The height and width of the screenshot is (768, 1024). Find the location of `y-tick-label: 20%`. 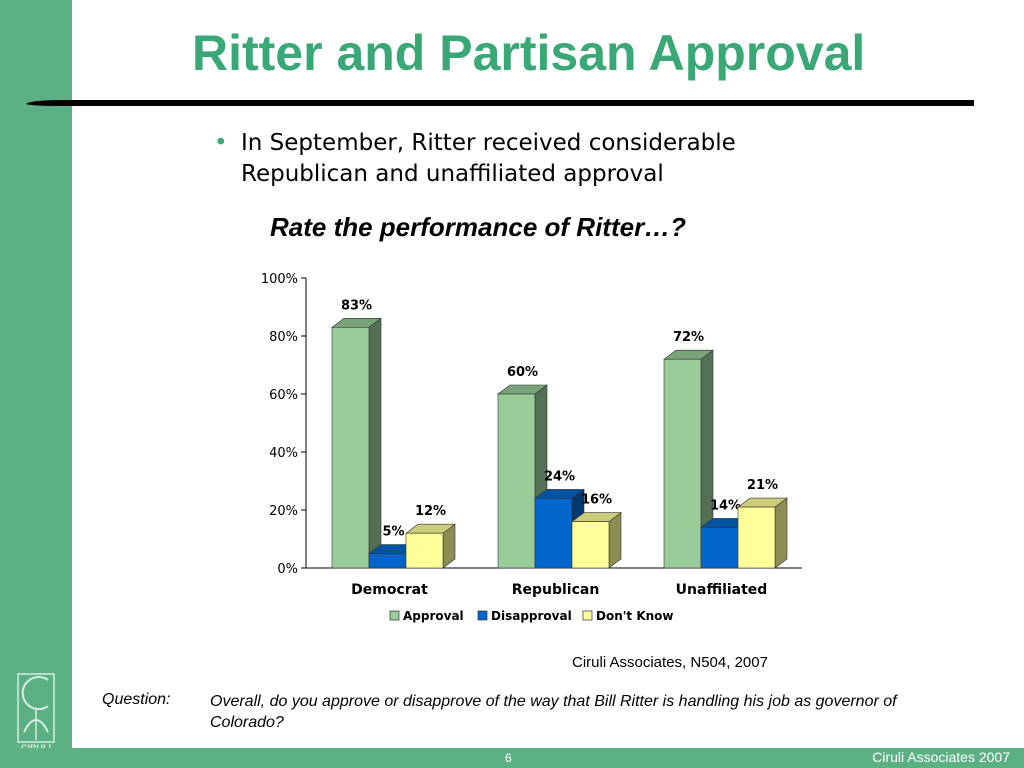

y-tick-label: 20% is located at coordinates (283, 511).